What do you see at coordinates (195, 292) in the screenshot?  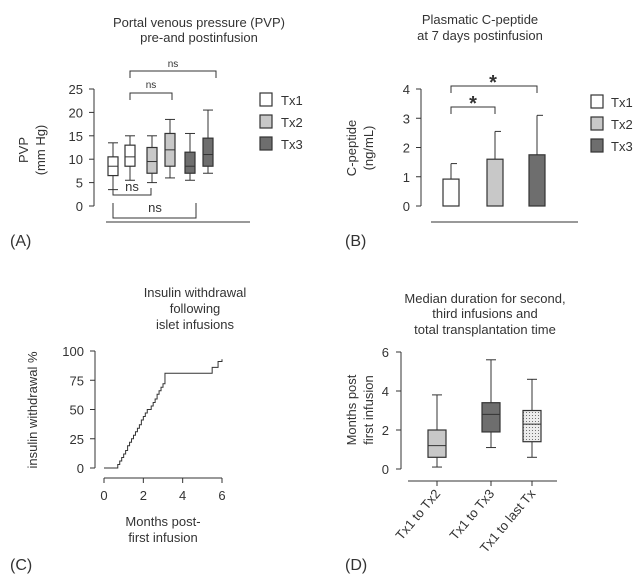 I see `panel-c-title-line-1: Insulin withdrawal` at bounding box center [195, 292].